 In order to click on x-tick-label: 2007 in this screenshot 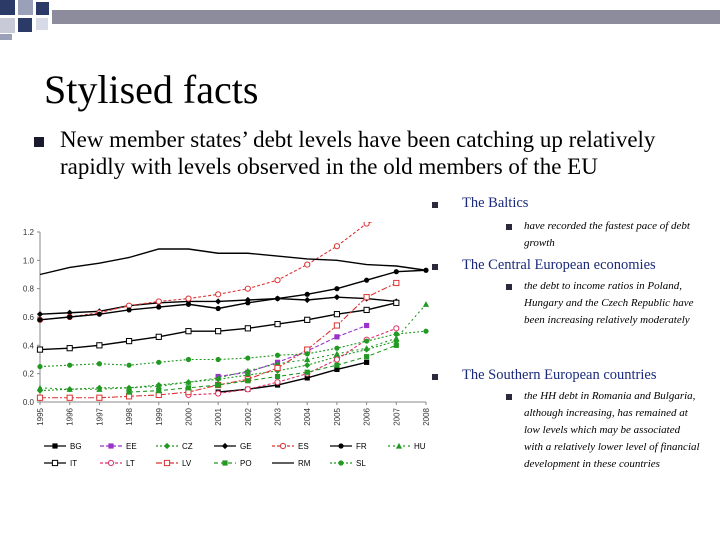, I will do `click(396, 416)`.